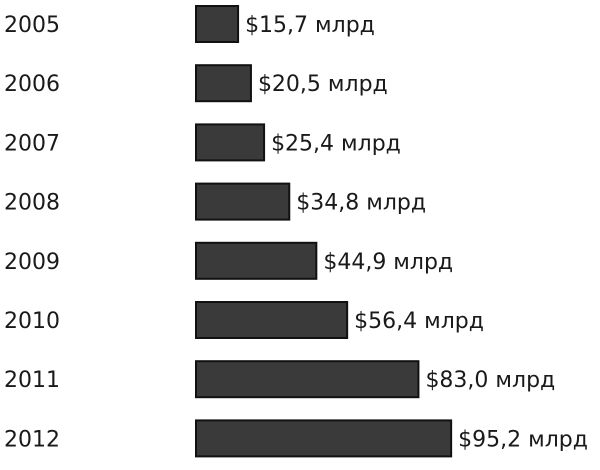 The height and width of the screenshot is (470, 600). Describe the element at coordinates (336, 143) in the screenshot. I see `value-label-2007: $25,4 млрд` at that location.